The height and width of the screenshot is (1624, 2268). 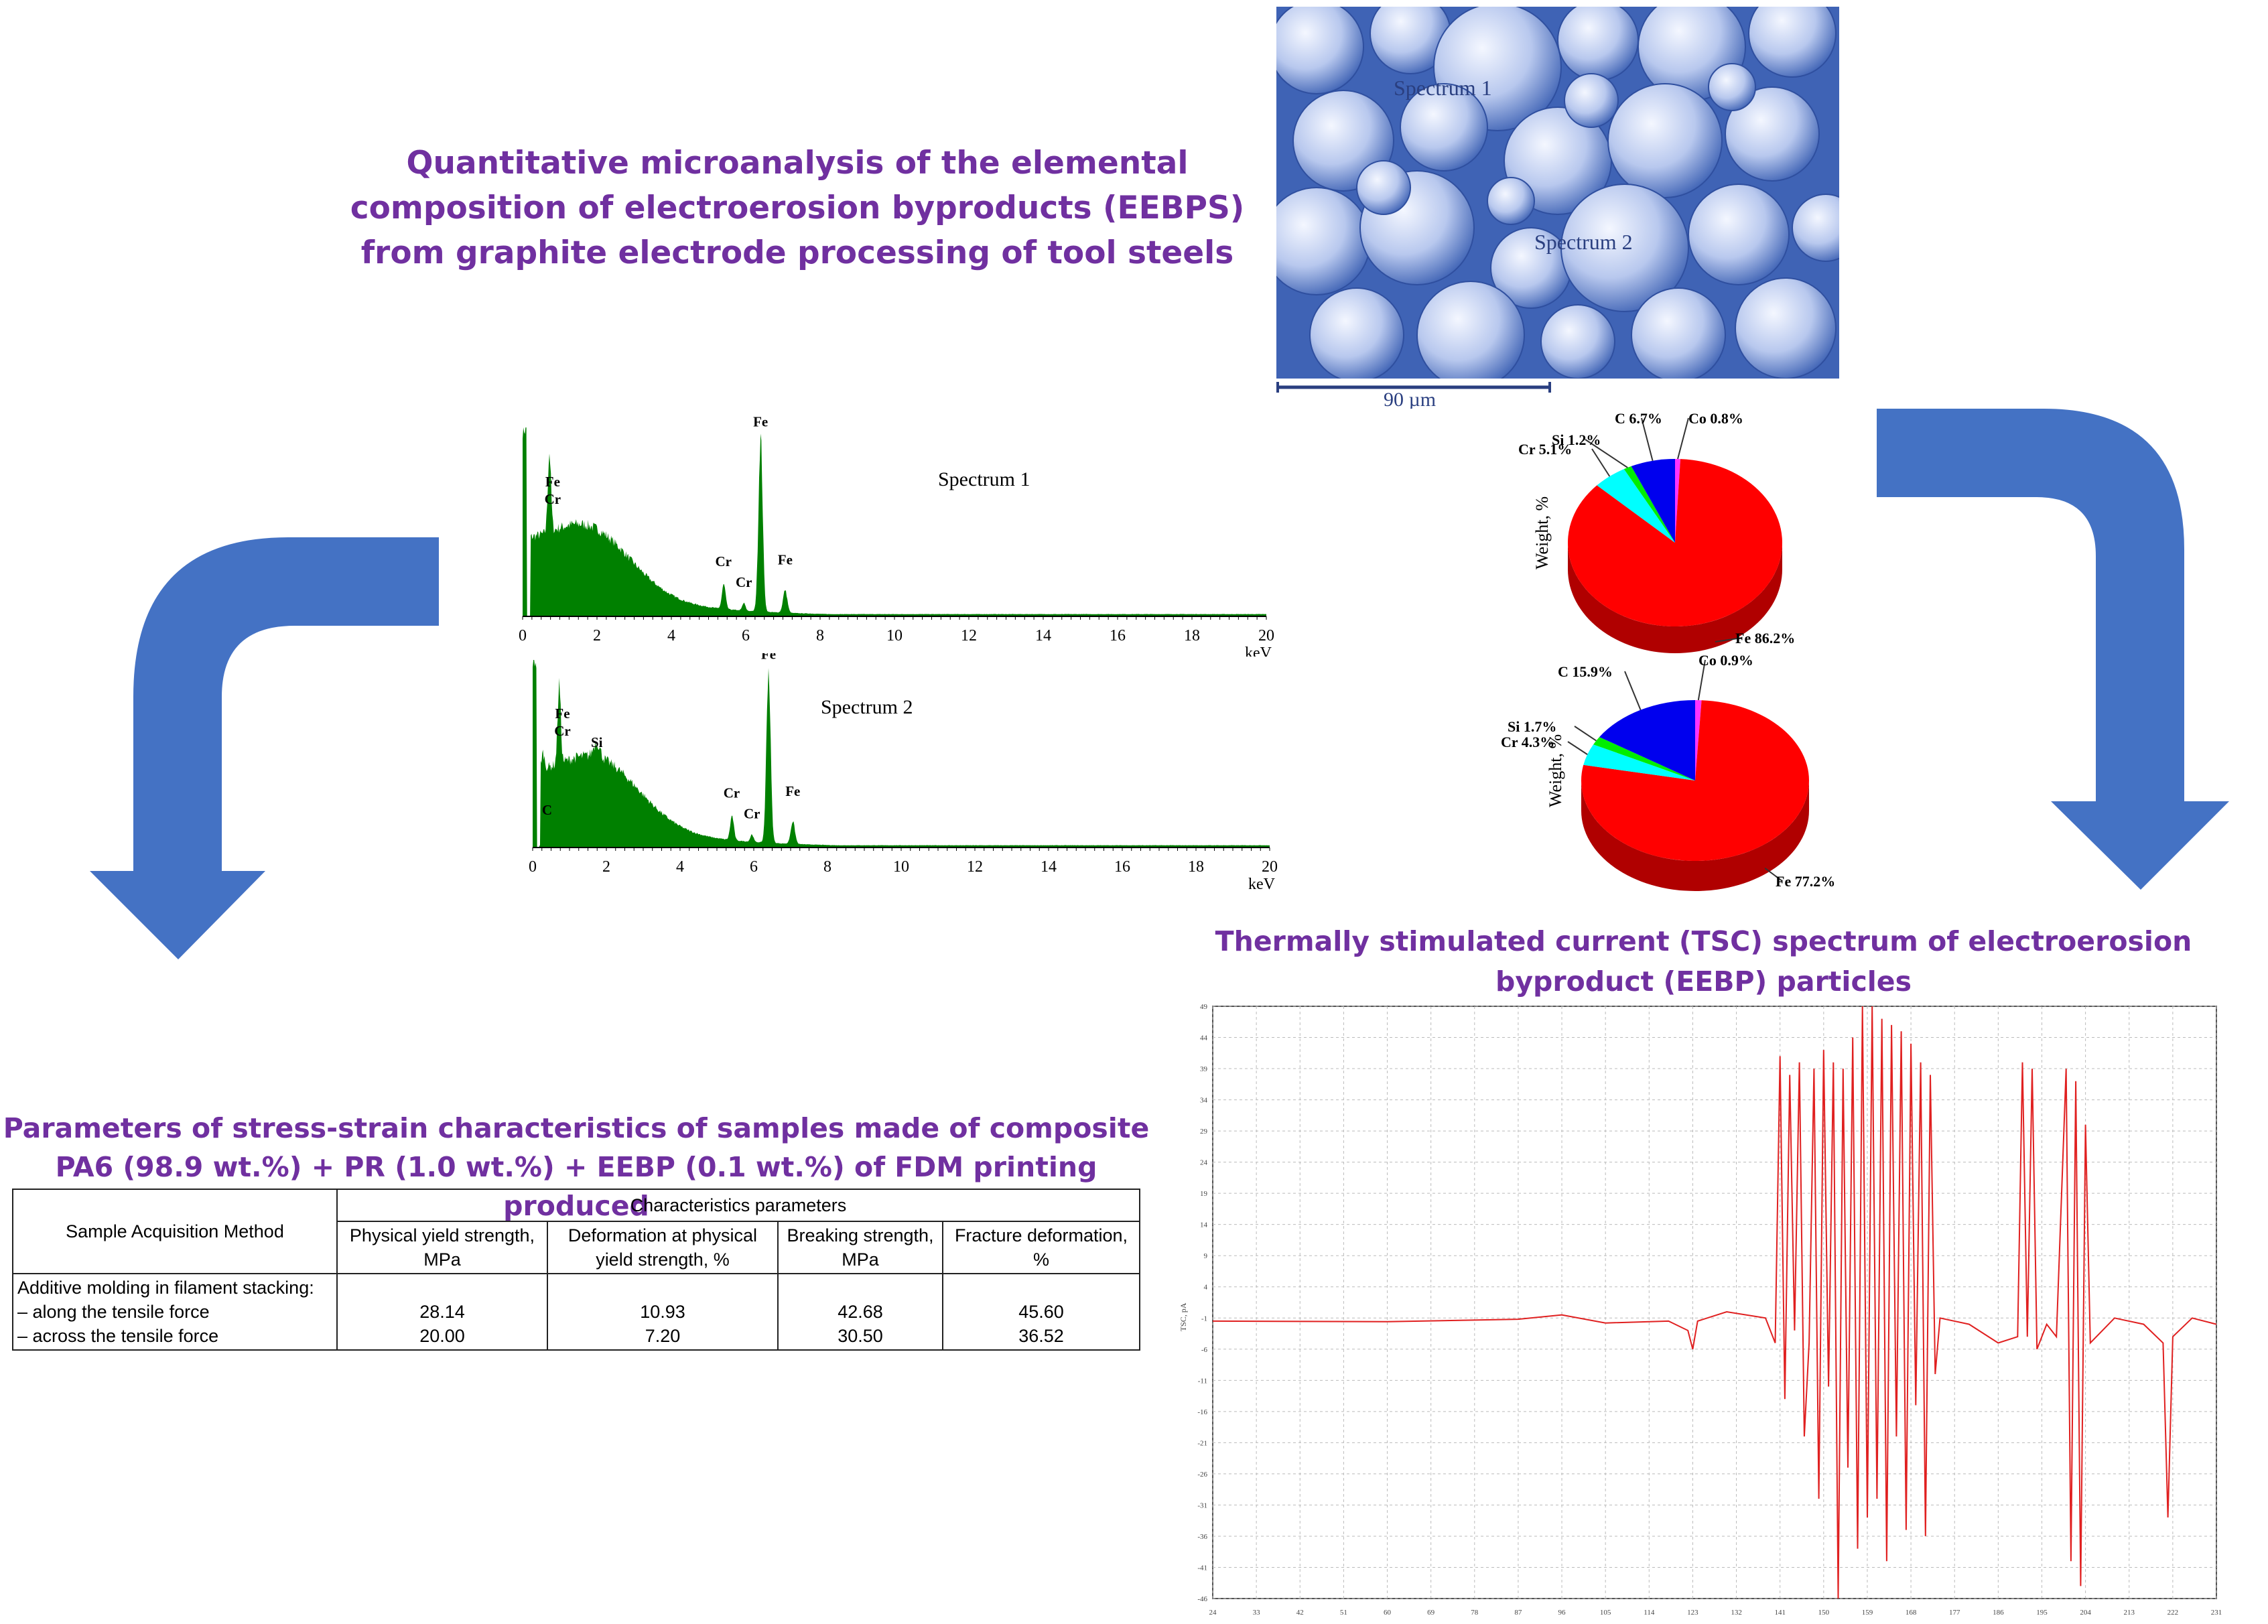 I want to click on x-tick-label: 105, so click(x=1605, y=1613).